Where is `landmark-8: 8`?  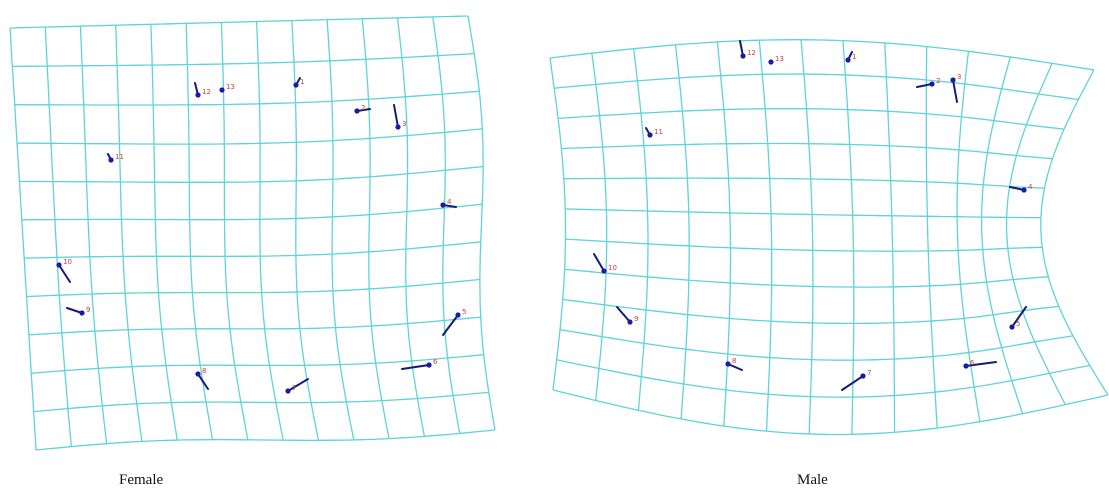
landmark-8: 8 is located at coordinates (202, 378).